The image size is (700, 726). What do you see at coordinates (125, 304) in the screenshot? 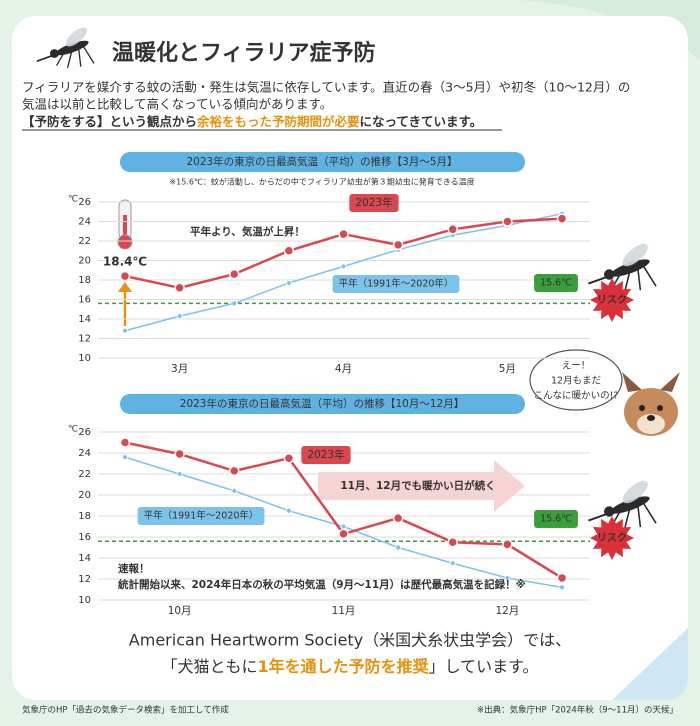
I see `up-arrow` at bounding box center [125, 304].